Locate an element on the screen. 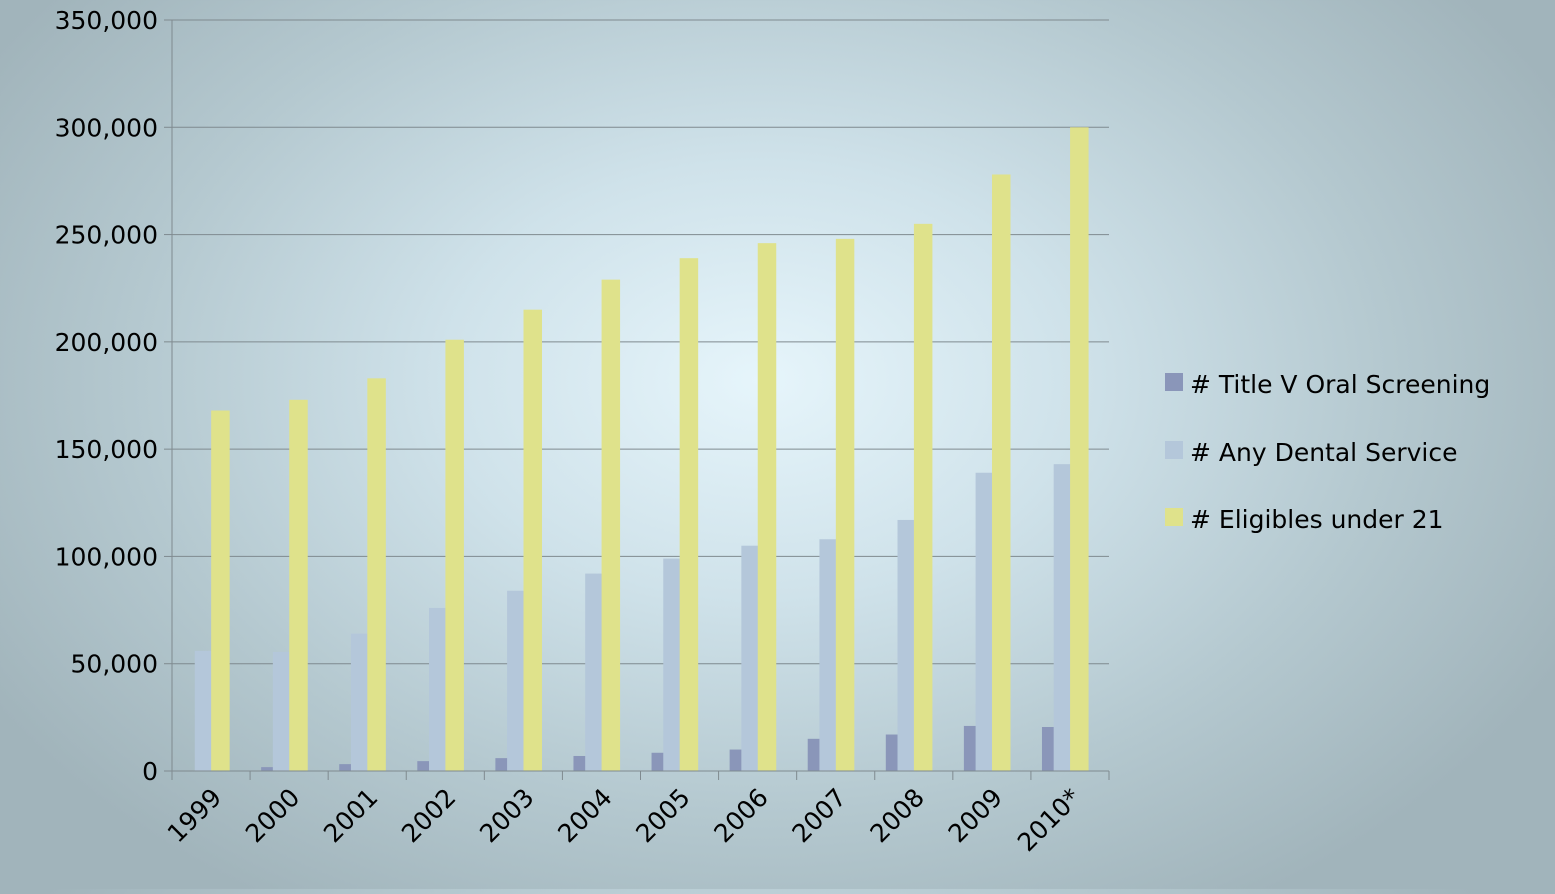  y-tick-label: 250,000 is located at coordinates (106, 235).